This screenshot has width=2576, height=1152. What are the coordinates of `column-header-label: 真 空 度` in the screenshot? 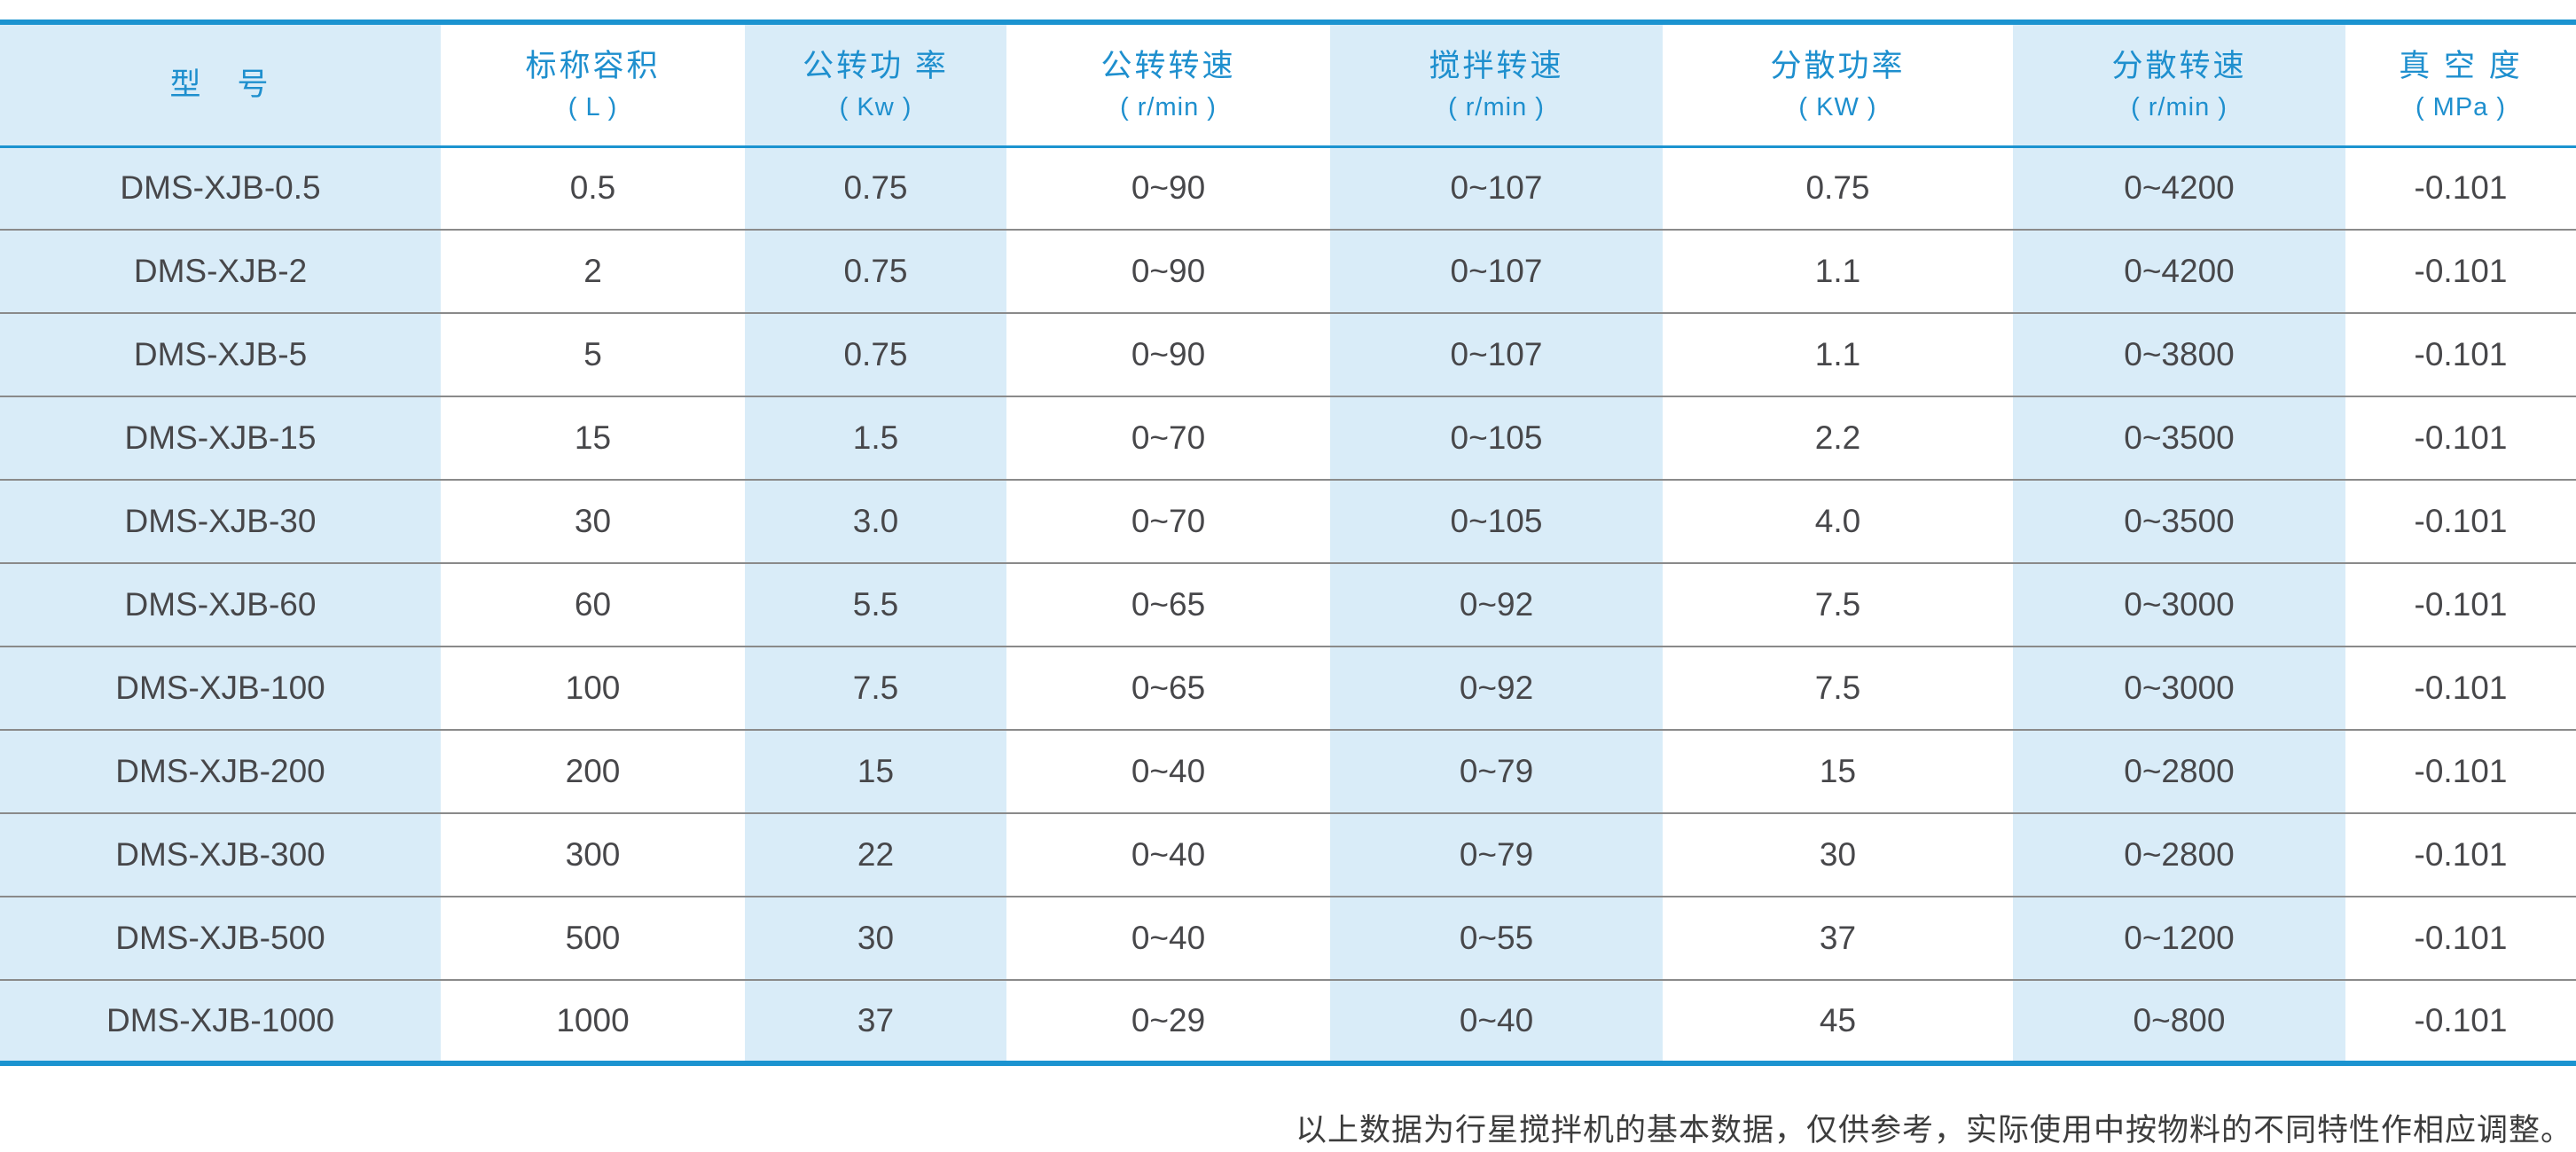 It's located at (2461, 67).